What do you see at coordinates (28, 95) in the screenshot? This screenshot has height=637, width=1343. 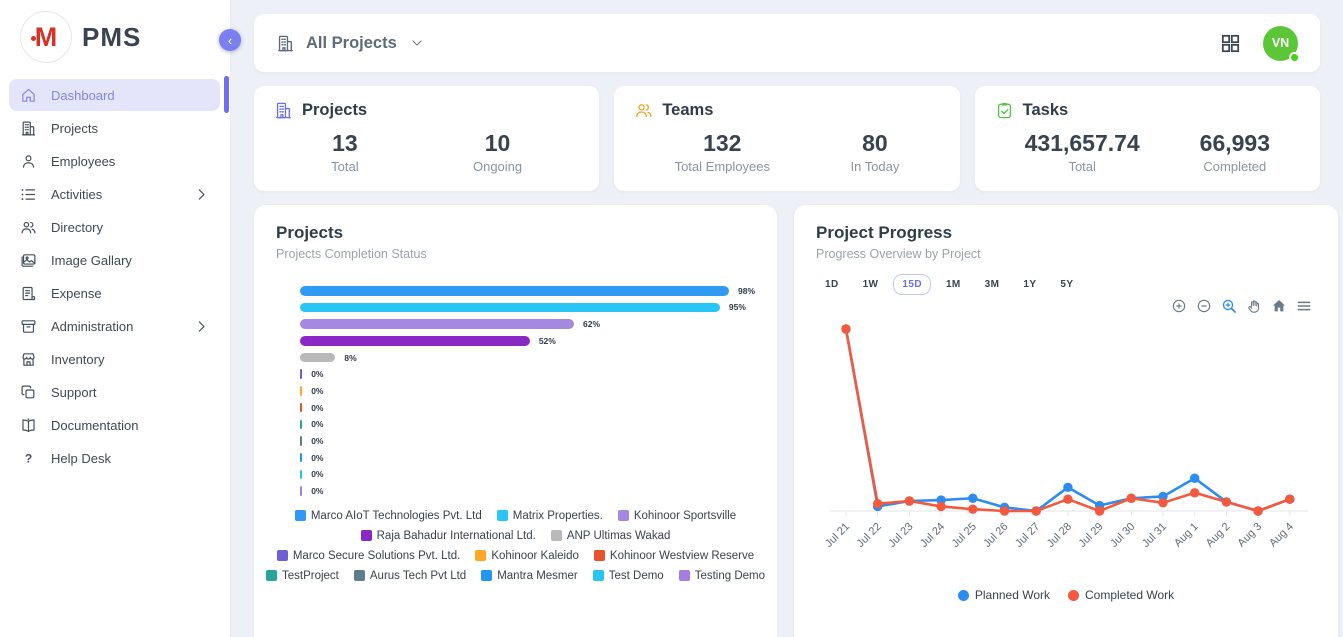 I see `home-icon` at bounding box center [28, 95].